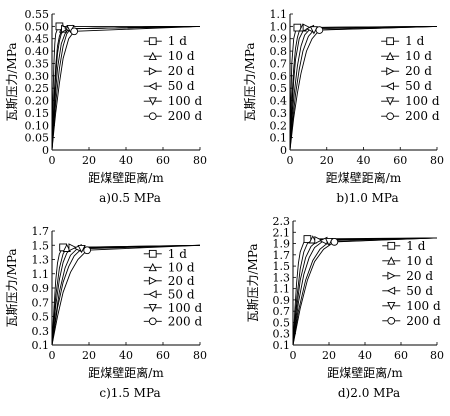 The width and height of the screenshot is (450, 416). I want to click on y-tick-label: 0.6, so click(279, 76).